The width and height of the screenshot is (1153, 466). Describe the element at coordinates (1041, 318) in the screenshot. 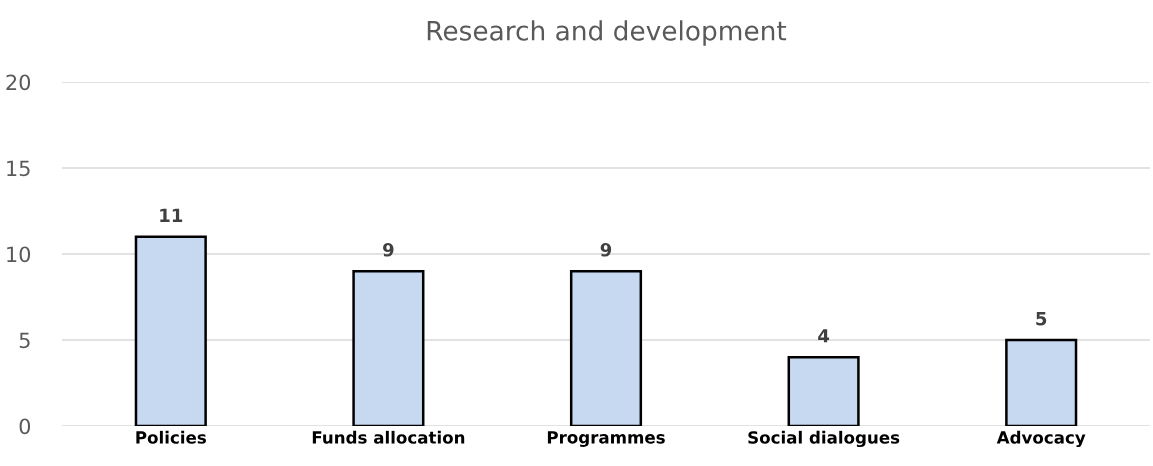

I see `data-label: 5` at that location.